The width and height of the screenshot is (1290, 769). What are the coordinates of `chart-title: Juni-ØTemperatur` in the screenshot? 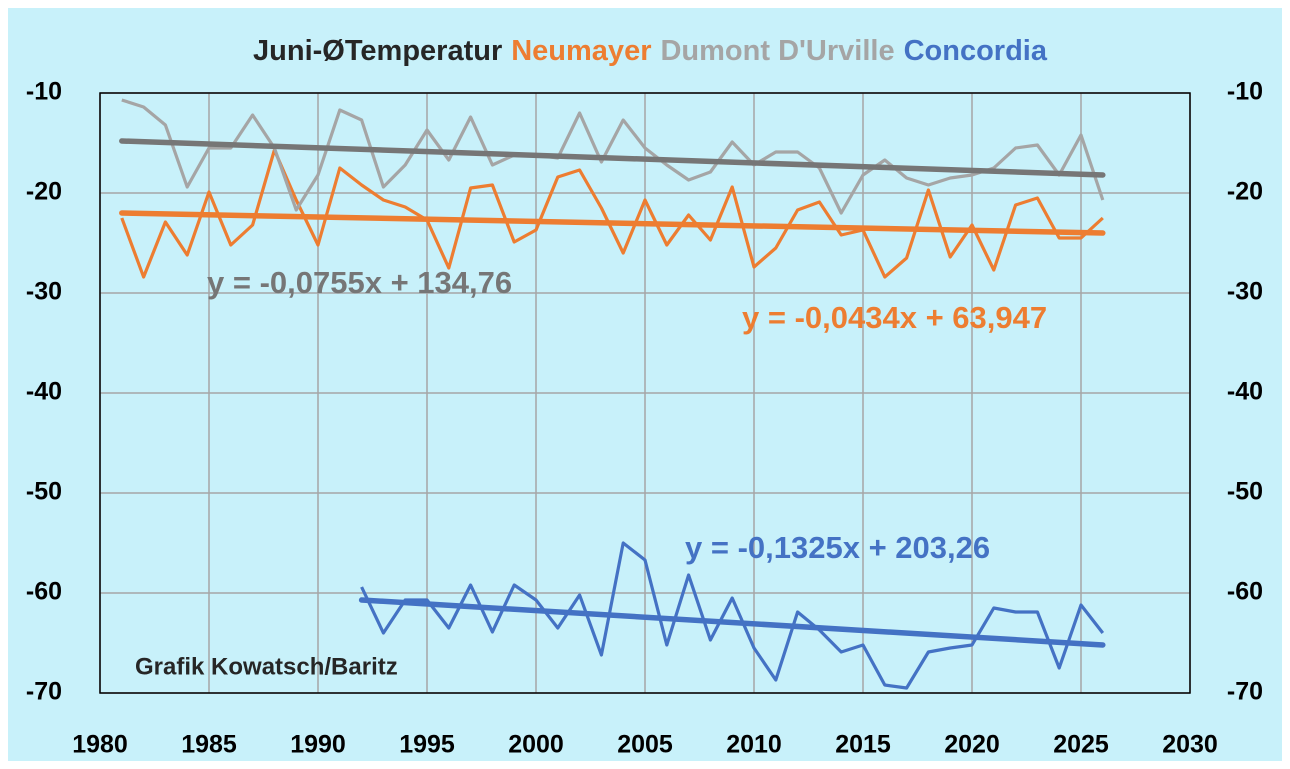 It's located at (377, 51).